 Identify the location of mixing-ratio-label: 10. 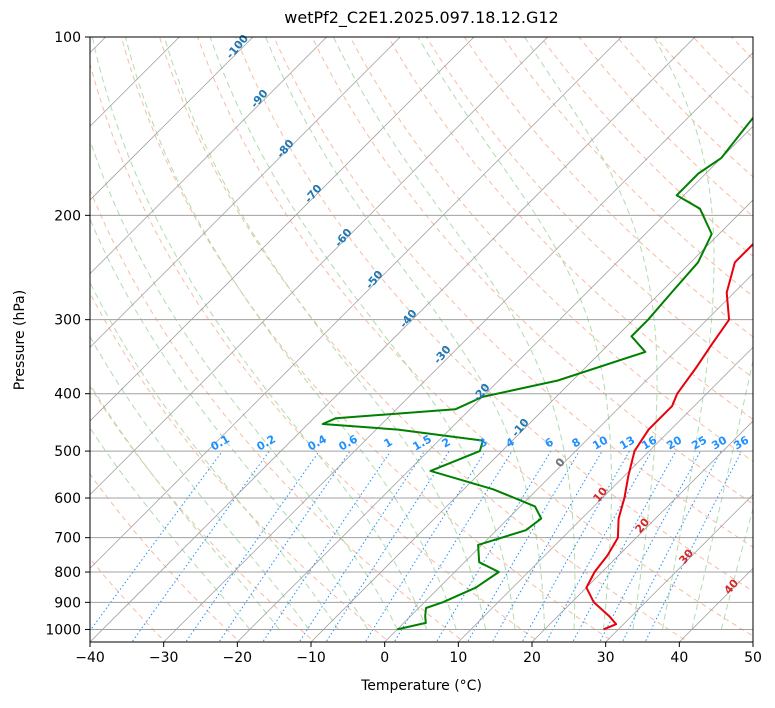
(600, 442).